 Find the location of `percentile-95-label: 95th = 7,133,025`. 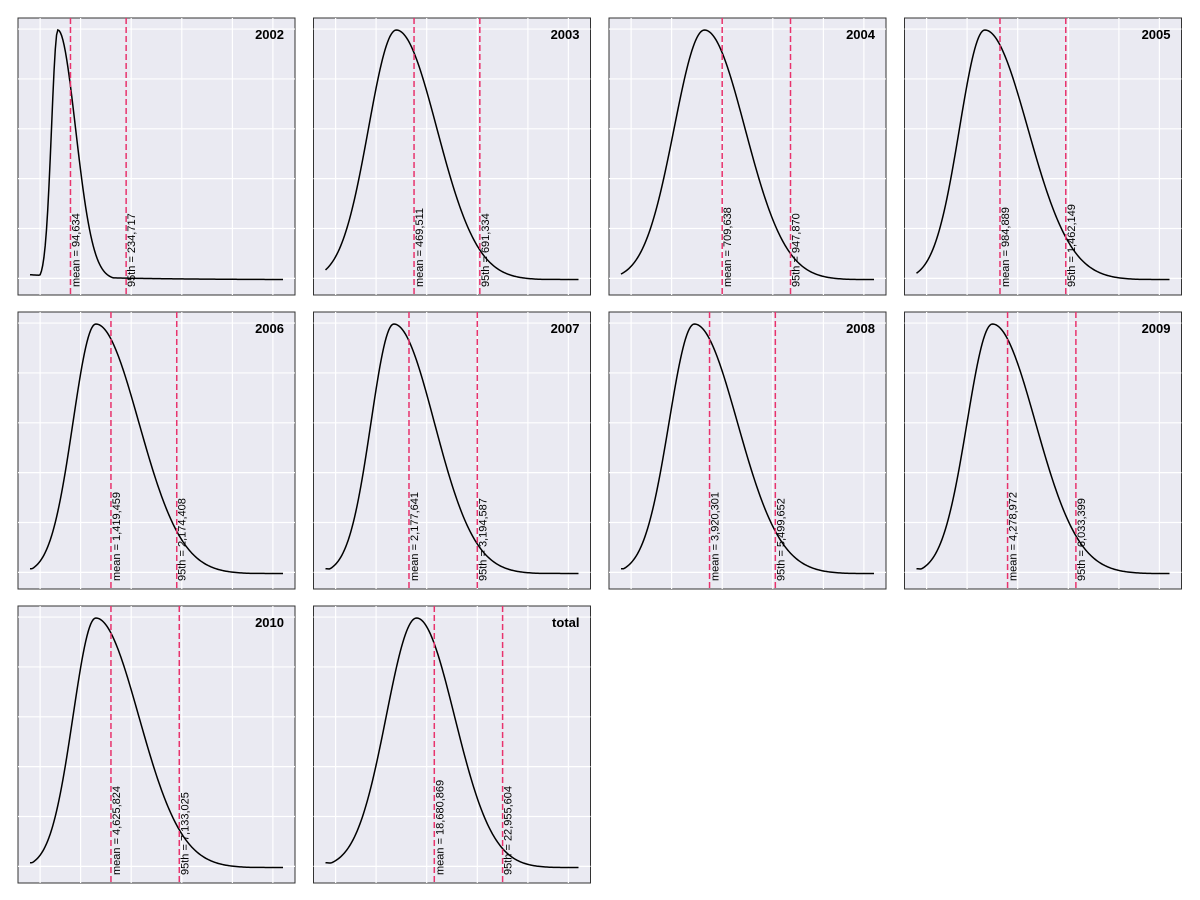

percentile-95-label: 95th = 7,133,025 is located at coordinates (185, 833).